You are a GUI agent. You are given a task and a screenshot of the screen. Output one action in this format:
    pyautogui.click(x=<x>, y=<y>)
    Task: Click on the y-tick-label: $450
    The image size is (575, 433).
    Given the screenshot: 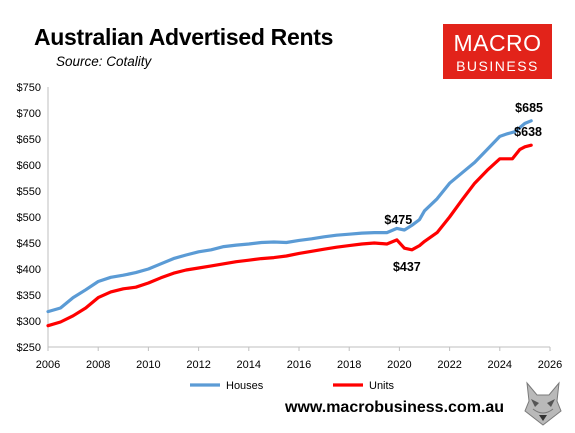 What is the action you would take?
    pyautogui.click(x=29, y=244)
    